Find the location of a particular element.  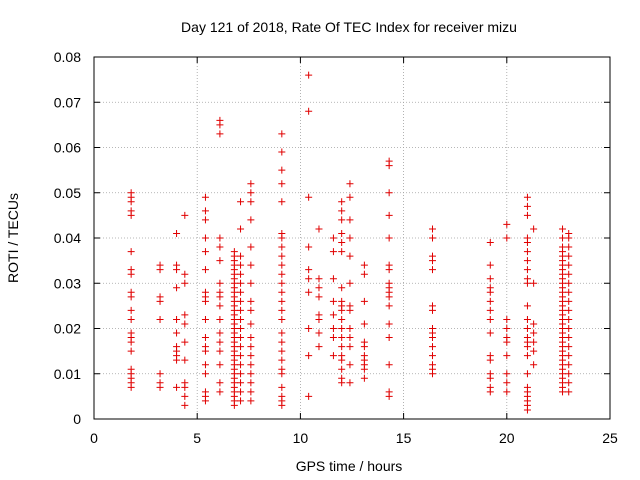

x-tick-label: 5 is located at coordinates (197, 438).